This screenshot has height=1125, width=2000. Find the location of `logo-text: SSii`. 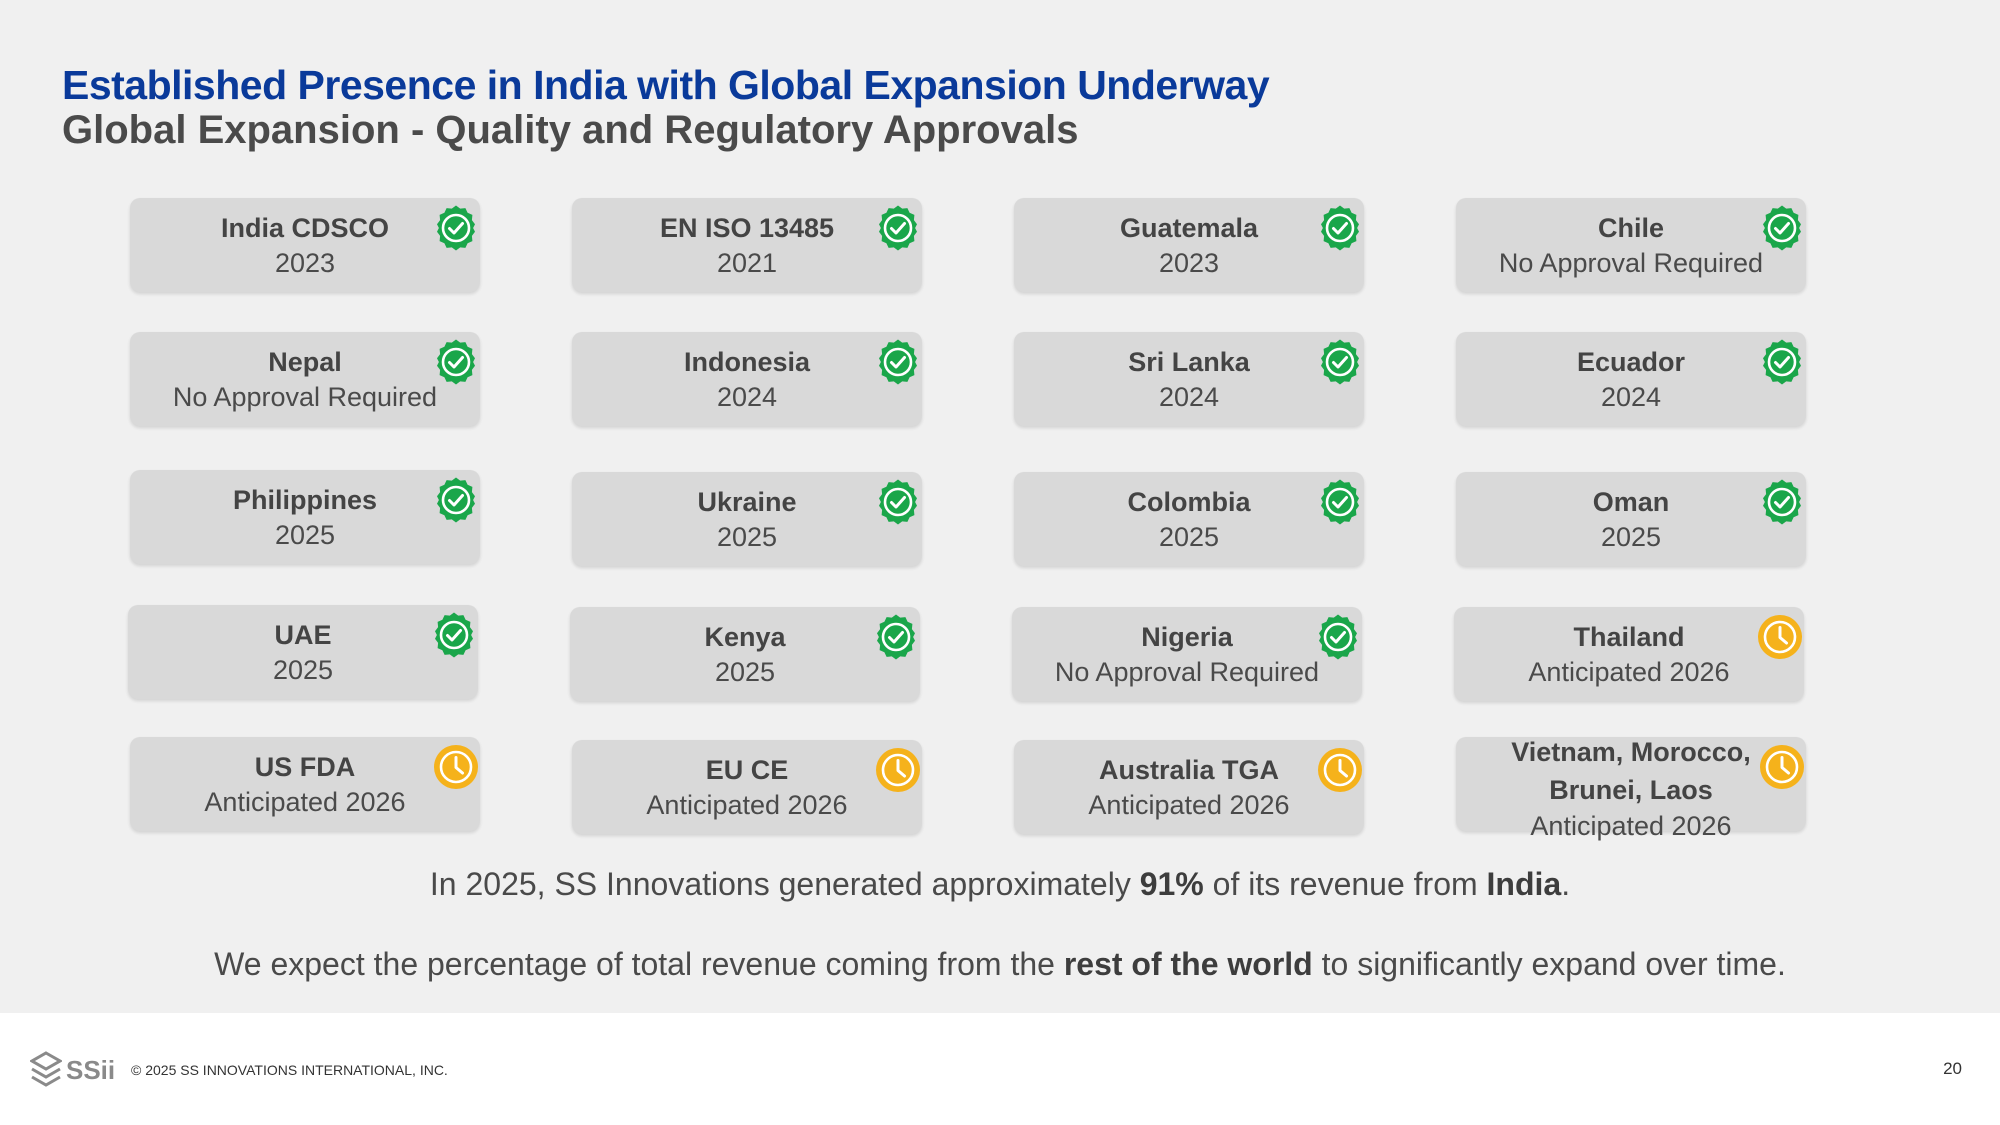

logo-text: SSii is located at coordinates (91, 1069).